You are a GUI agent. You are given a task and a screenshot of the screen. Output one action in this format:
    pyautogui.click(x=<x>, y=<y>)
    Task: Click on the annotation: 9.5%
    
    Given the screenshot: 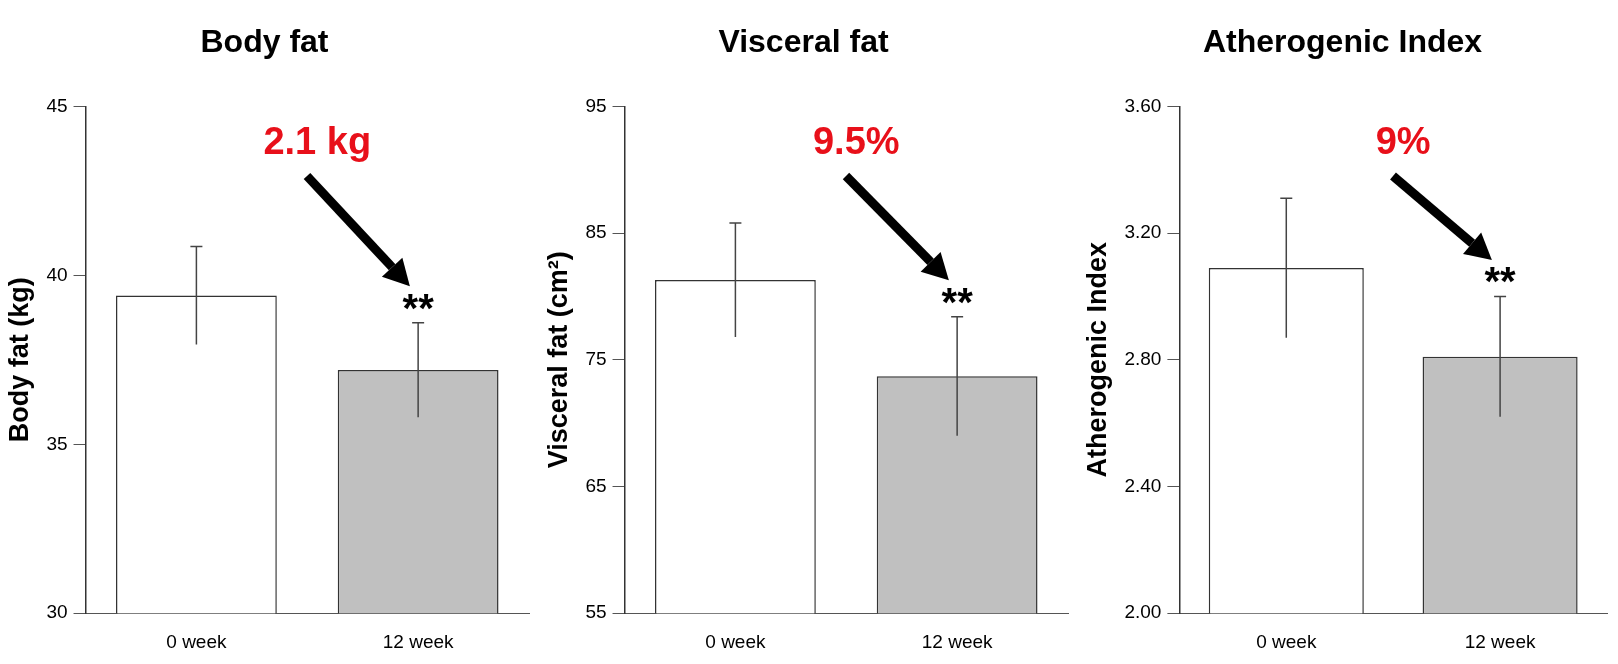 What is the action you would take?
    pyautogui.click(x=856, y=141)
    